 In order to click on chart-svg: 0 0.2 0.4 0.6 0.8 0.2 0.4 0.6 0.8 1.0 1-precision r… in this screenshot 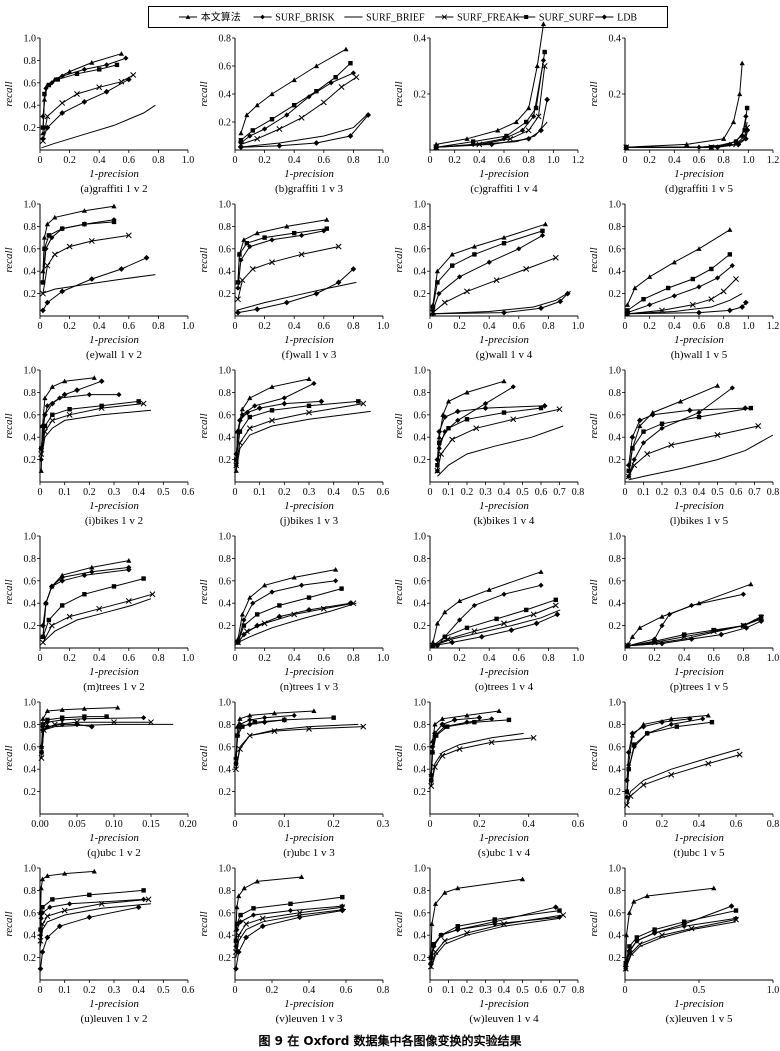, I will do `click(293, 945)`.